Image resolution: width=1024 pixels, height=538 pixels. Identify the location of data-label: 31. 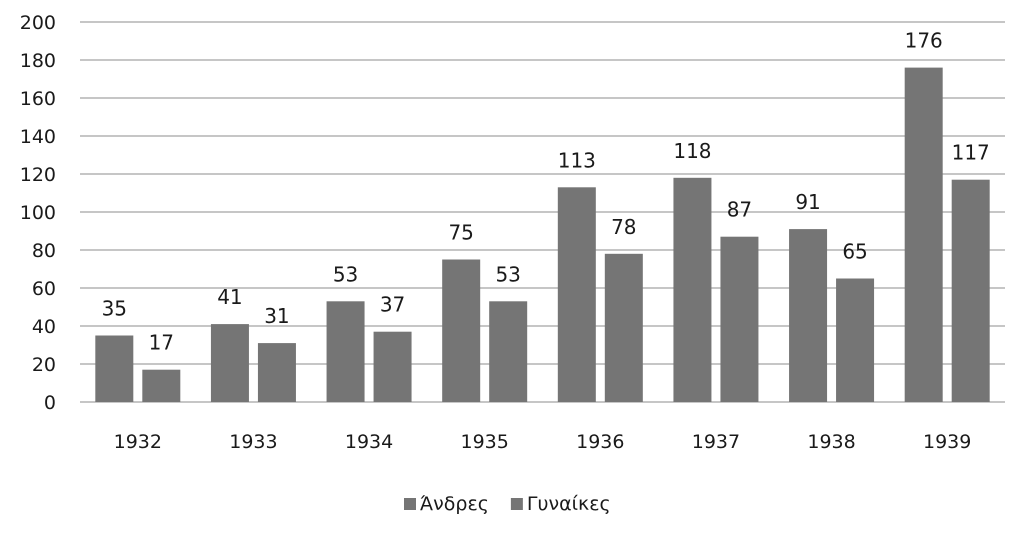
(276, 316).